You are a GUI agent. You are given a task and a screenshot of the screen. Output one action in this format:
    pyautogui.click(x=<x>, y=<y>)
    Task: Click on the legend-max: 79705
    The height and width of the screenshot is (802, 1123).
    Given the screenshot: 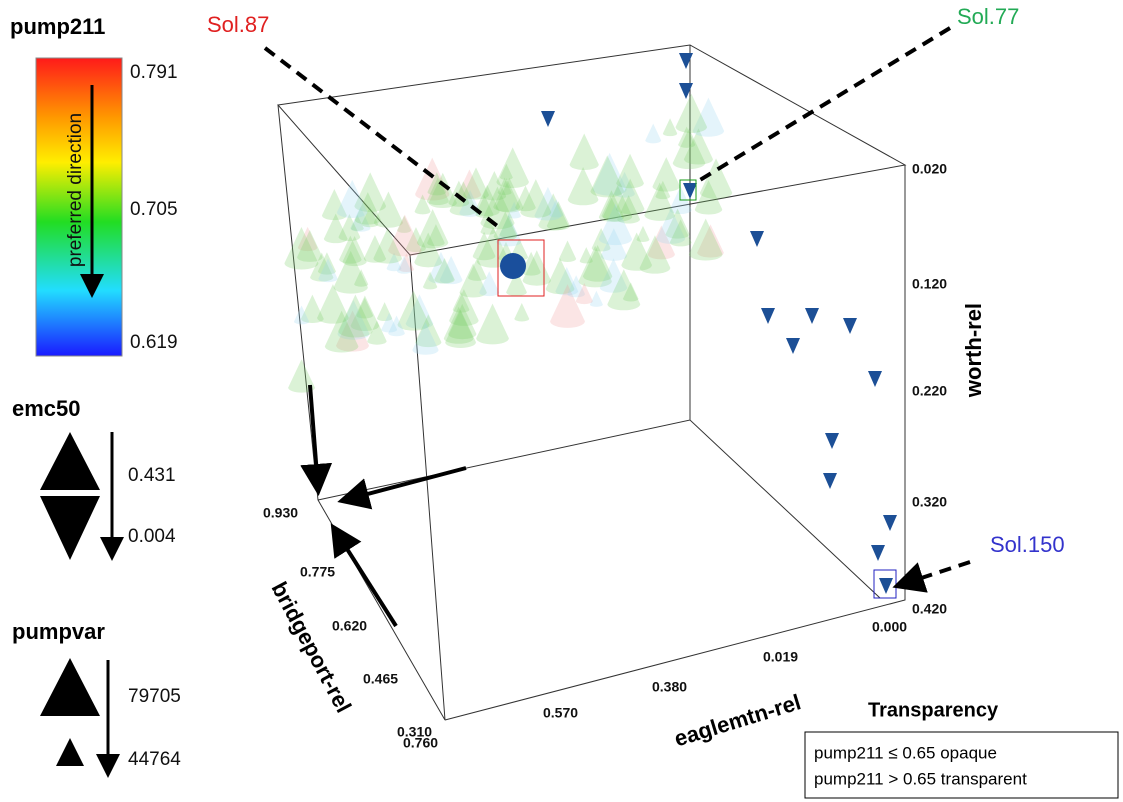 What is the action you would take?
    pyautogui.click(x=154, y=696)
    